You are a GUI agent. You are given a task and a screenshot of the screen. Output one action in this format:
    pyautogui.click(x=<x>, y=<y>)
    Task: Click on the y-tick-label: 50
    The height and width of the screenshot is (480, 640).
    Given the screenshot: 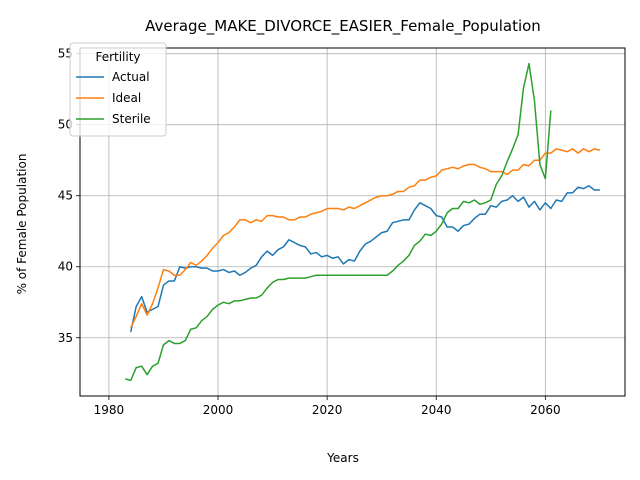 What is the action you would take?
    pyautogui.click(x=65, y=125)
    